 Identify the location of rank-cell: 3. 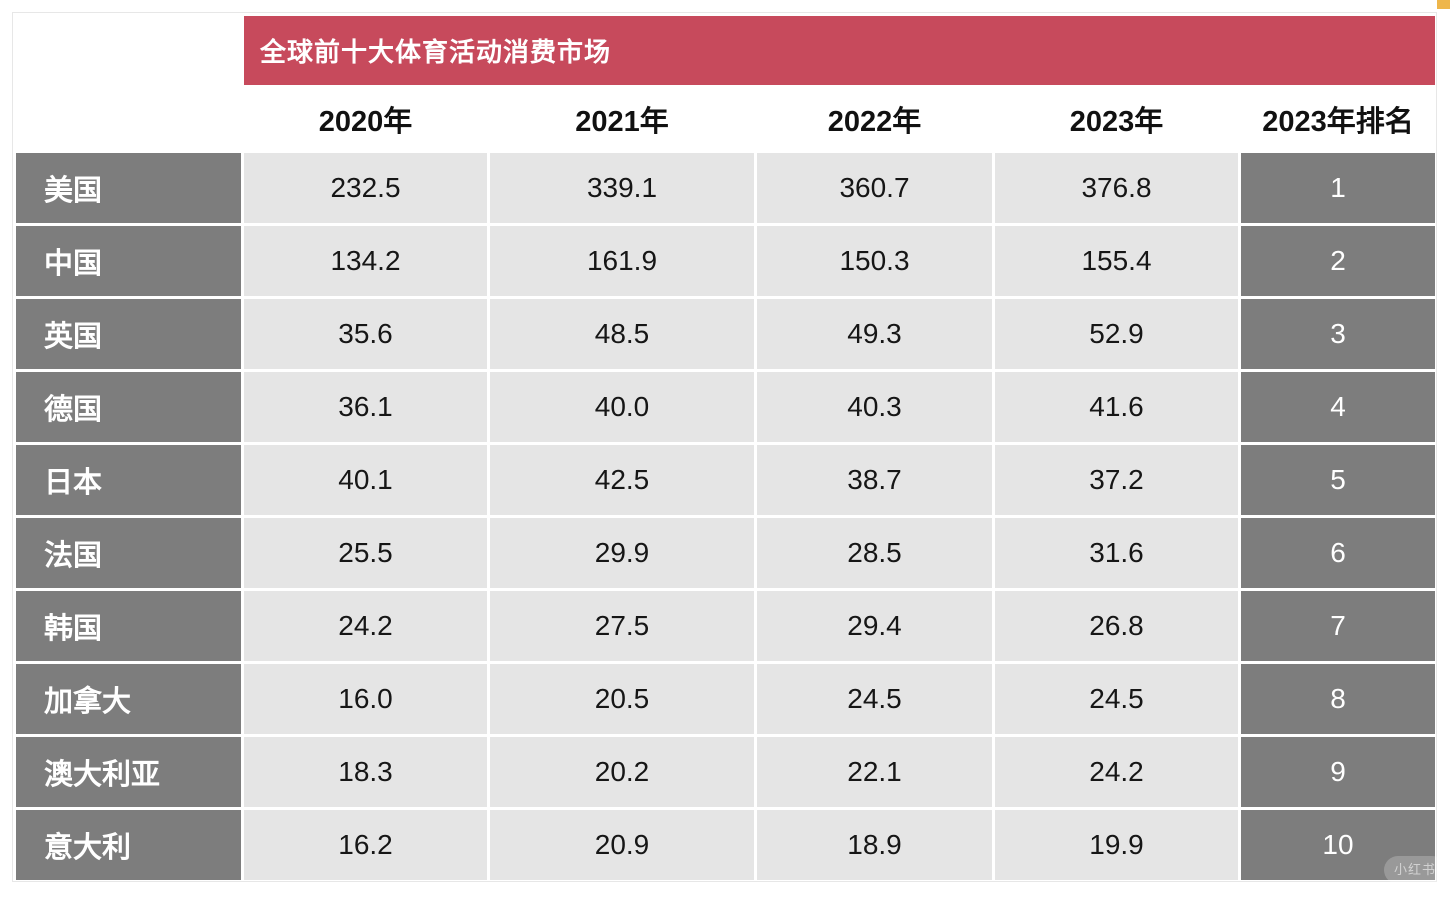
(1338, 334).